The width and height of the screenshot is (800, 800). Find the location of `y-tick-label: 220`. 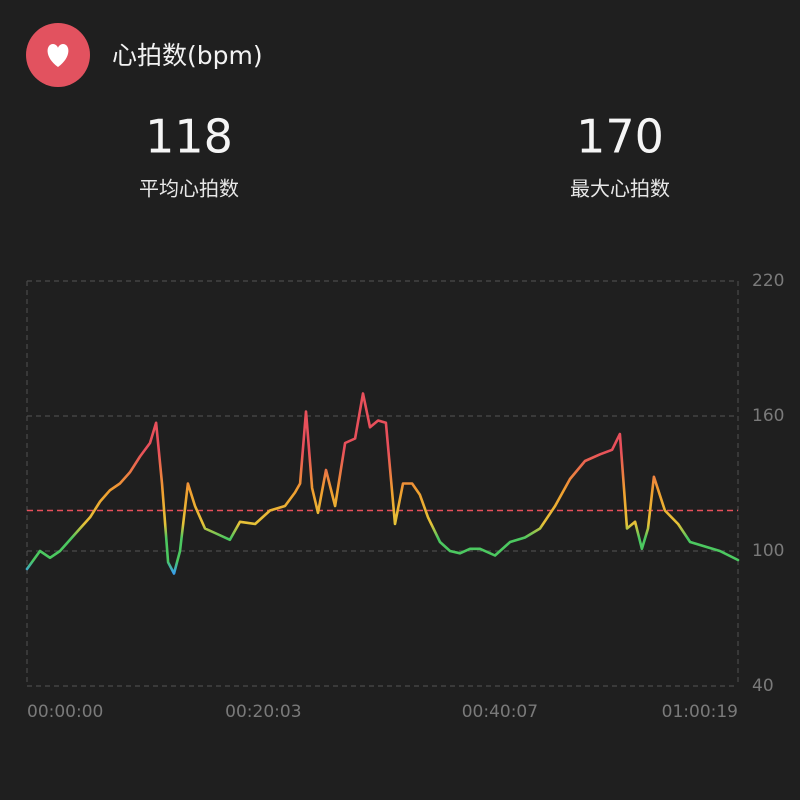

y-tick-label: 220 is located at coordinates (768, 281).